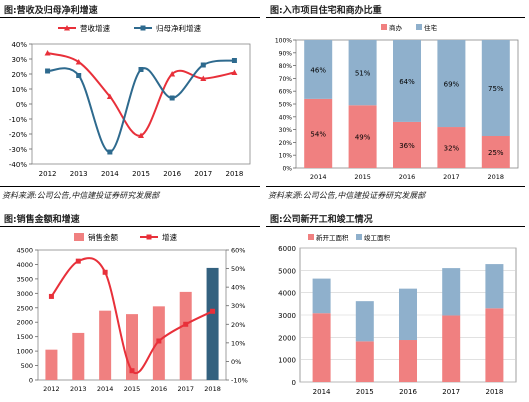 The width and height of the screenshot is (529, 402). What do you see at coordinates (287, 271) in the screenshot?
I see `y-tick-label: 5000` at bounding box center [287, 271].